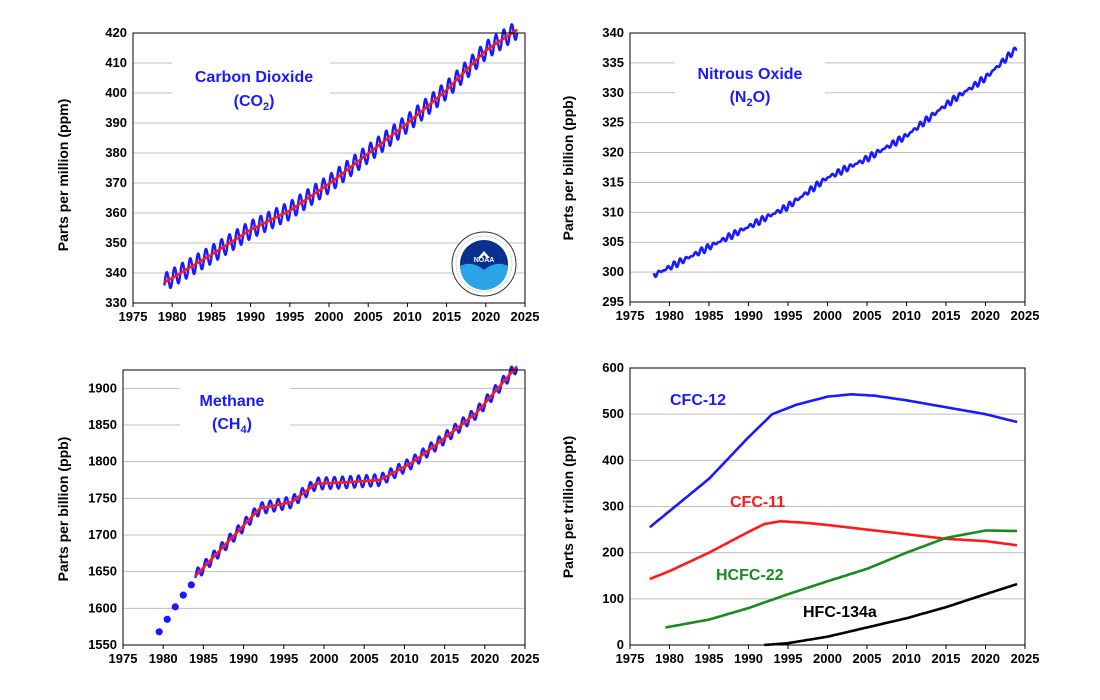  What do you see at coordinates (613, 506) in the screenshot?
I see `halocarbons-y-tick-label: 300` at bounding box center [613, 506].